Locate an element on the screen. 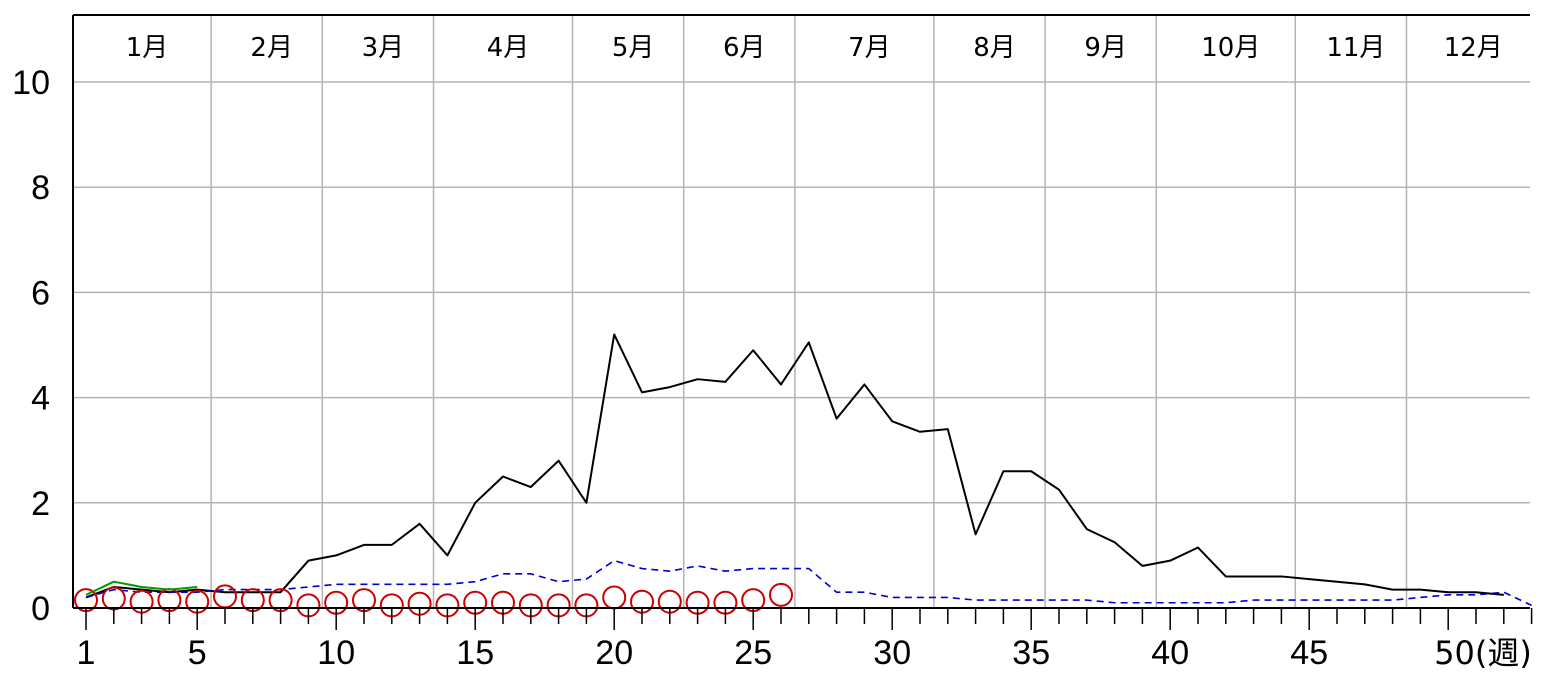 The width and height of the screenshot is (1545, 674). month-labels: 1月 2月 3月 4月 5月 6月 7月 8月 9月 10月 11月 12月 is located at coordinates (814, 48).